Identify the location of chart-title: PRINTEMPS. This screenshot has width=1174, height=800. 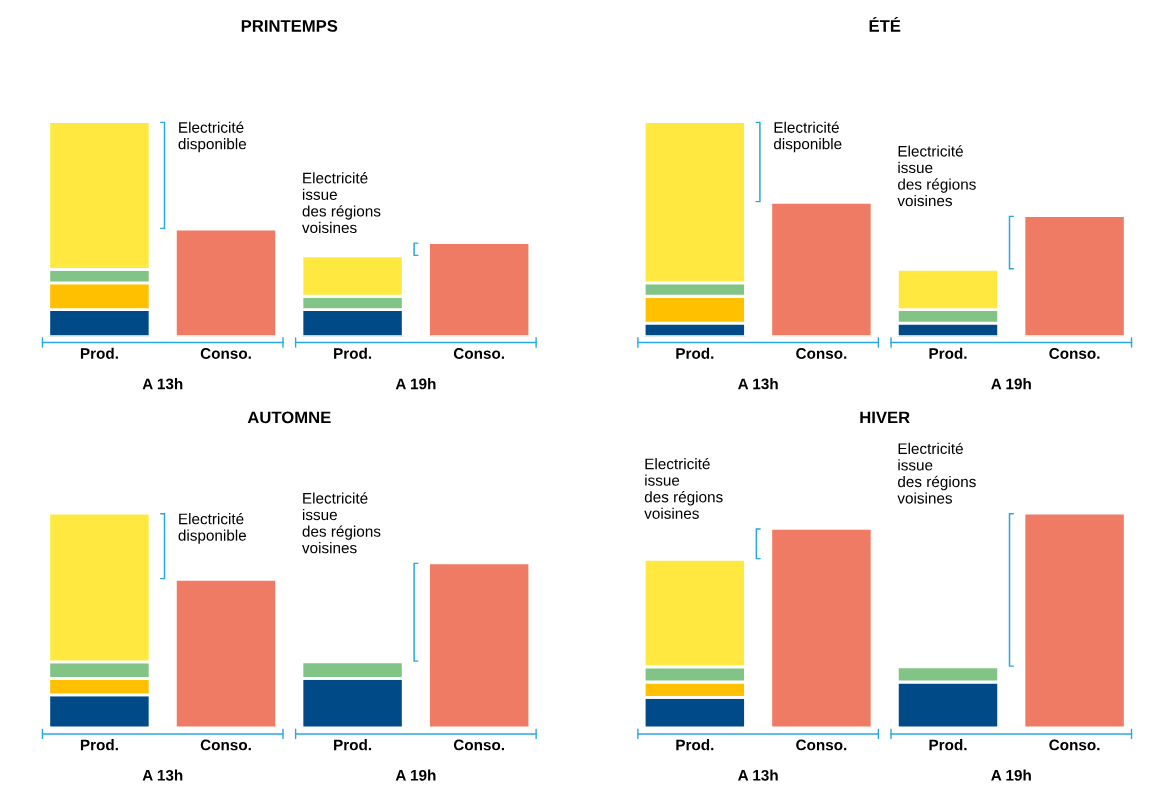
(289, 26).